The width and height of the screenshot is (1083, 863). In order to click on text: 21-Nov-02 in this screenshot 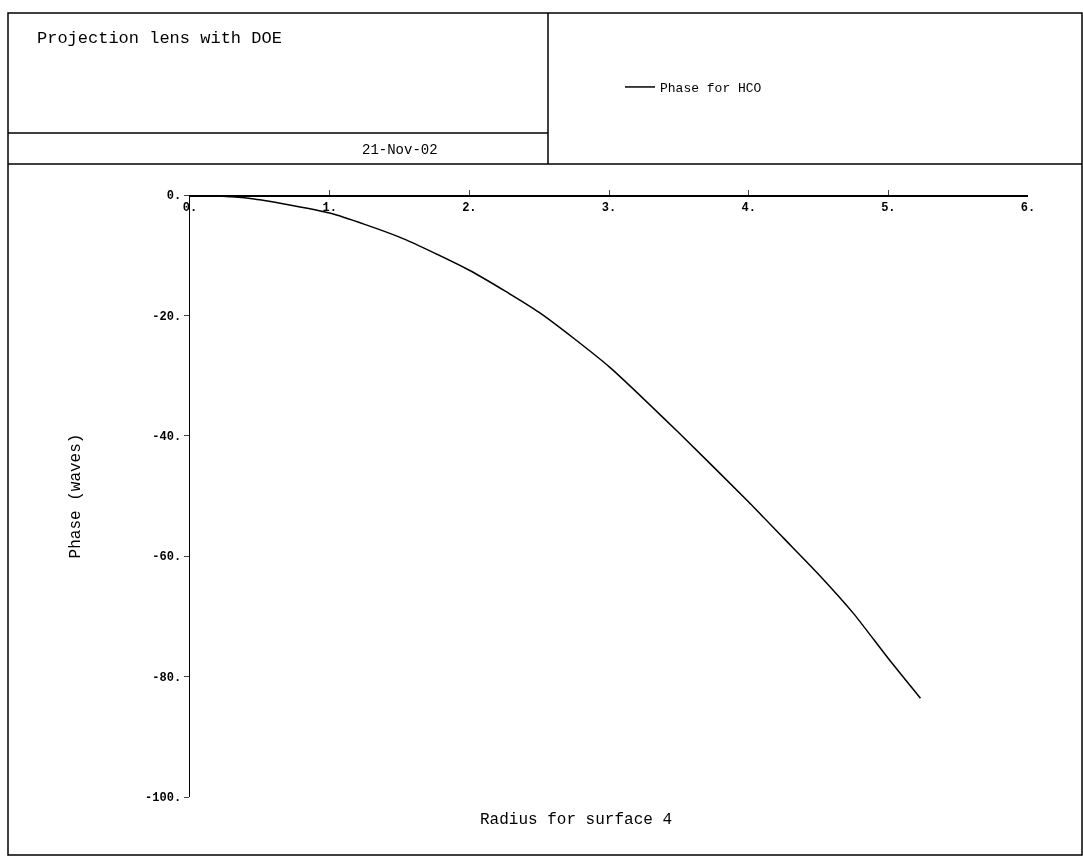, I will do `click(400, 150)`.